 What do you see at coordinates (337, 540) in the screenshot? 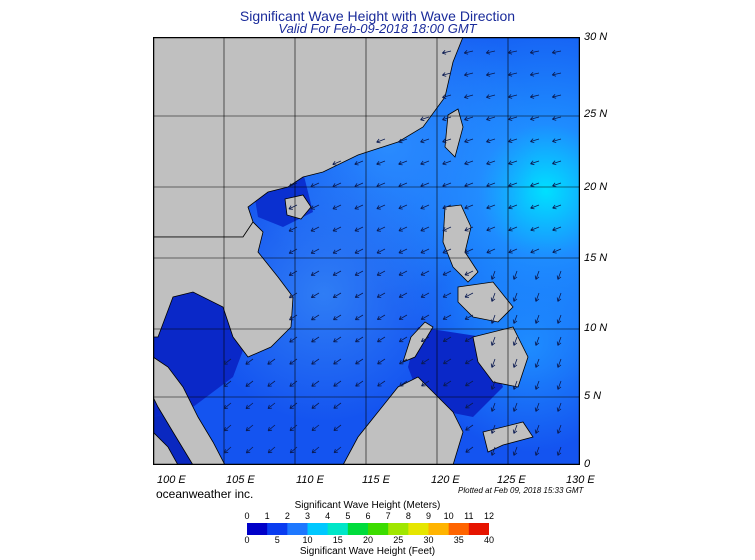
I see `feet-tick-label: 15` at bounding box center [337, 540].